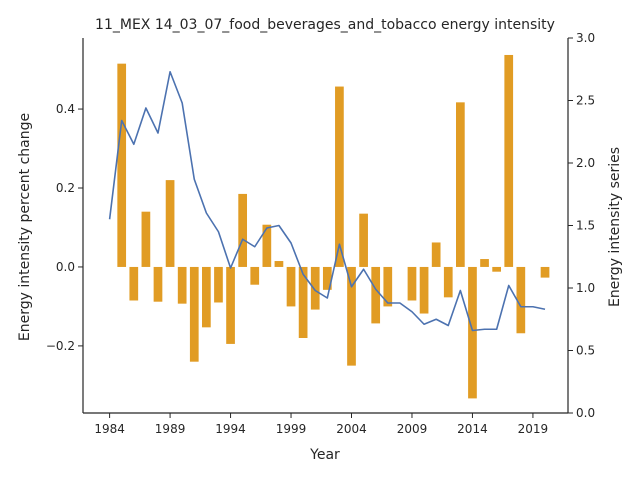  I want to click on x-axis-ticks: 1984 1989 1994 1999 2004 2009 2014 2019, so click(321, 424).